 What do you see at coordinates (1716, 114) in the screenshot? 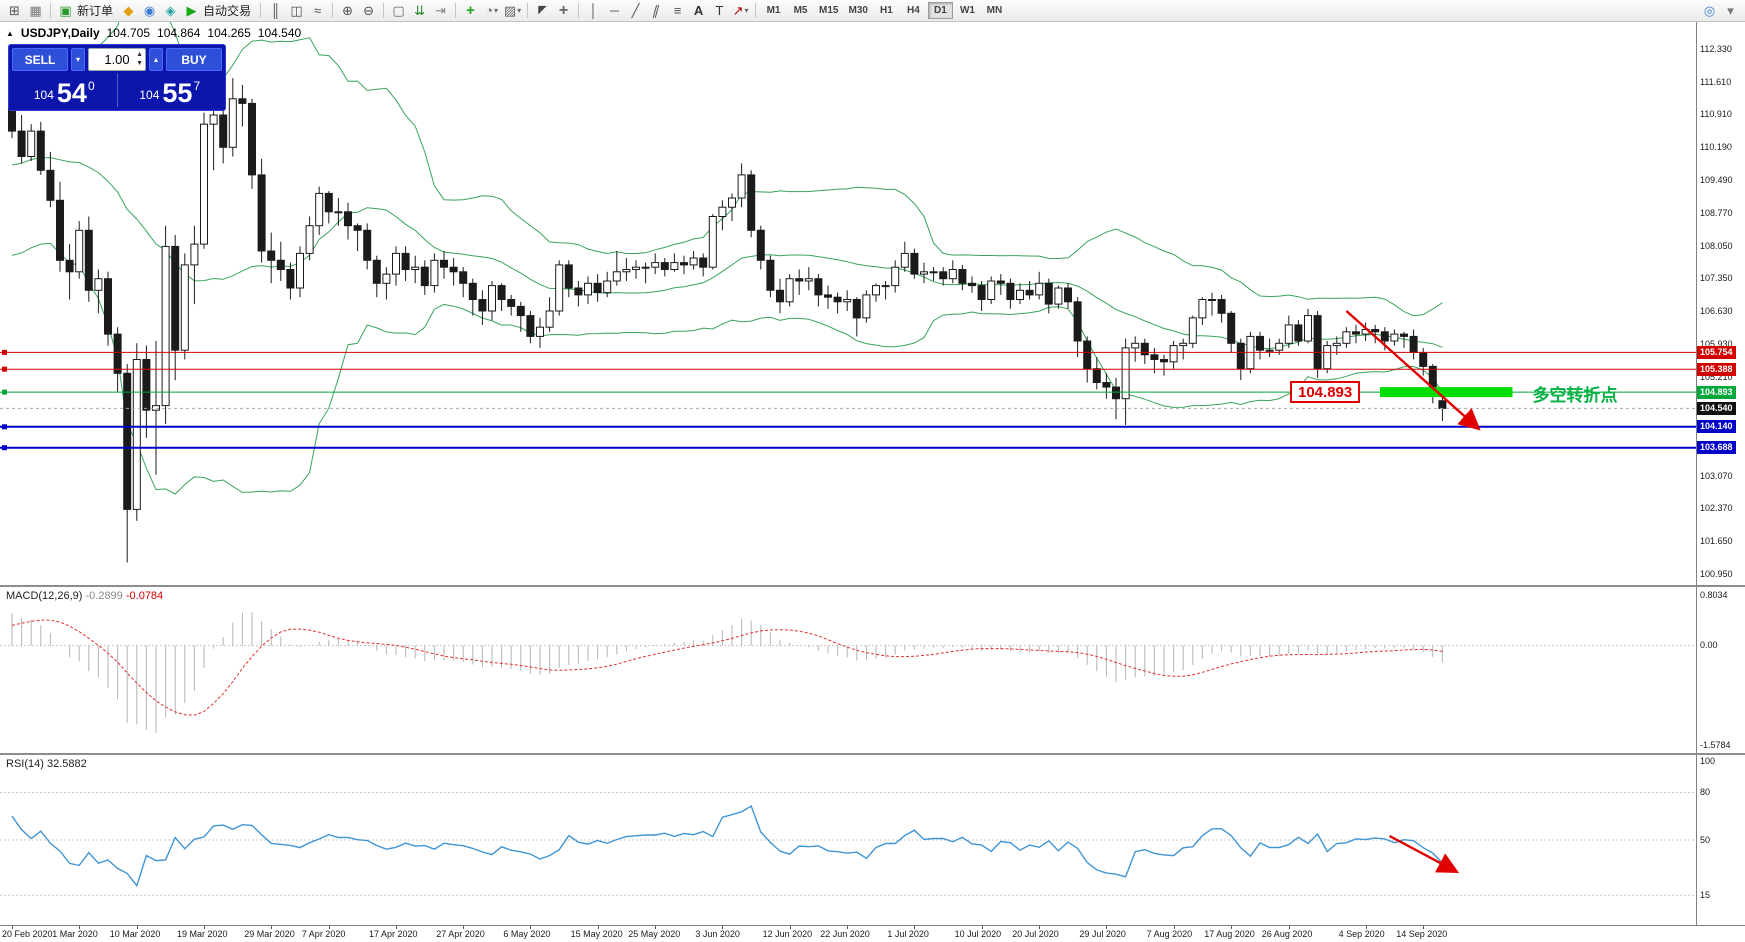
I see `price-tick: 110.910` at bounding box center [1716, 114].